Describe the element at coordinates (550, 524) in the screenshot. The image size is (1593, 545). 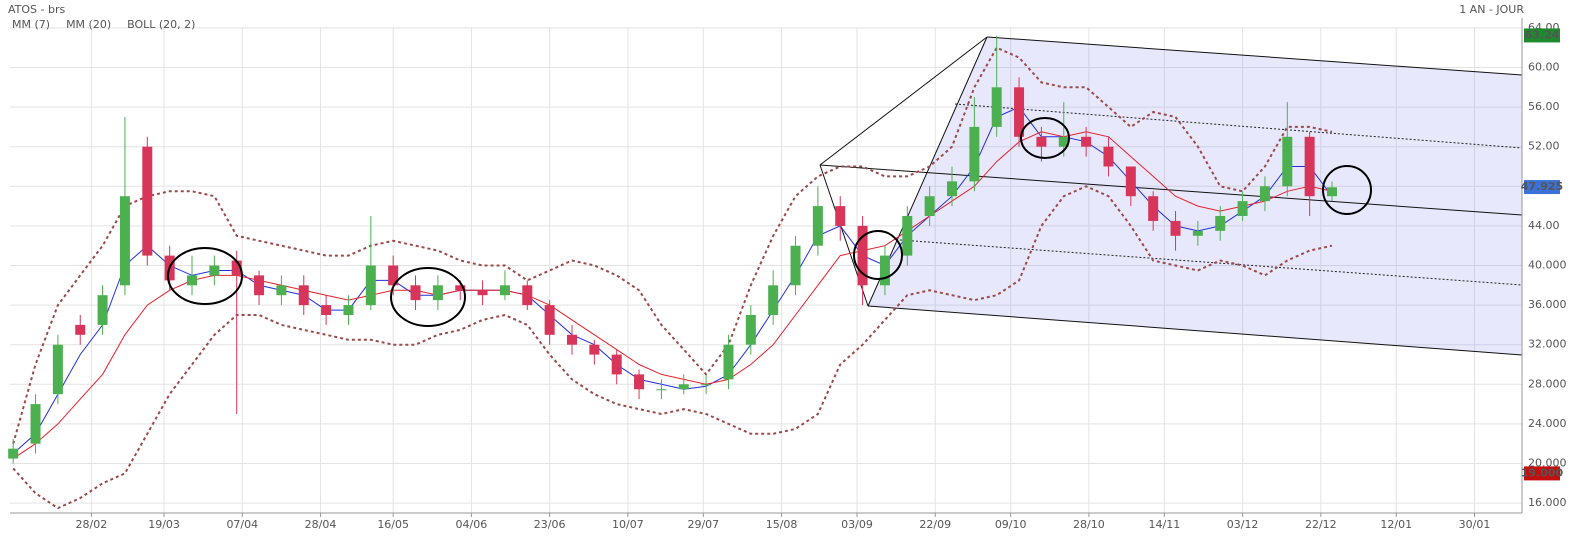
I see `x-tick-label: 23/06` at that location.